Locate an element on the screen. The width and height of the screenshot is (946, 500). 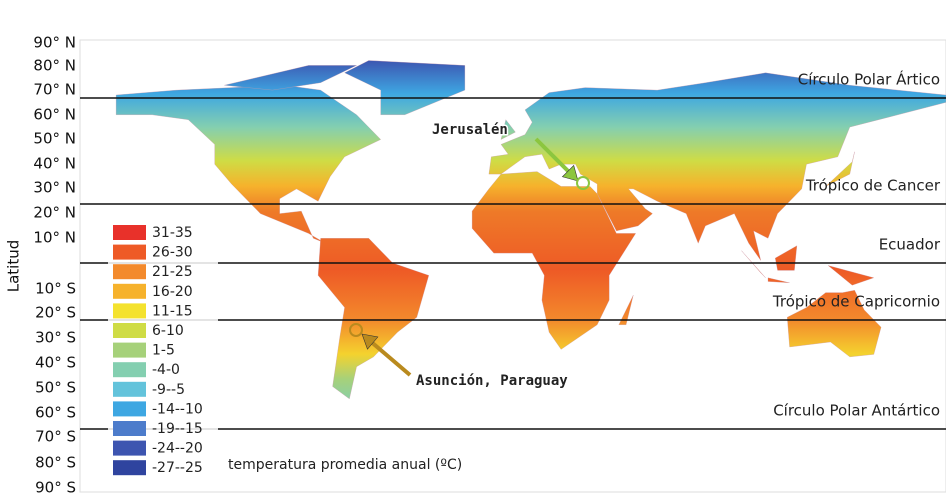
legend-label: -4-0 is located at coordinates (166, 370).